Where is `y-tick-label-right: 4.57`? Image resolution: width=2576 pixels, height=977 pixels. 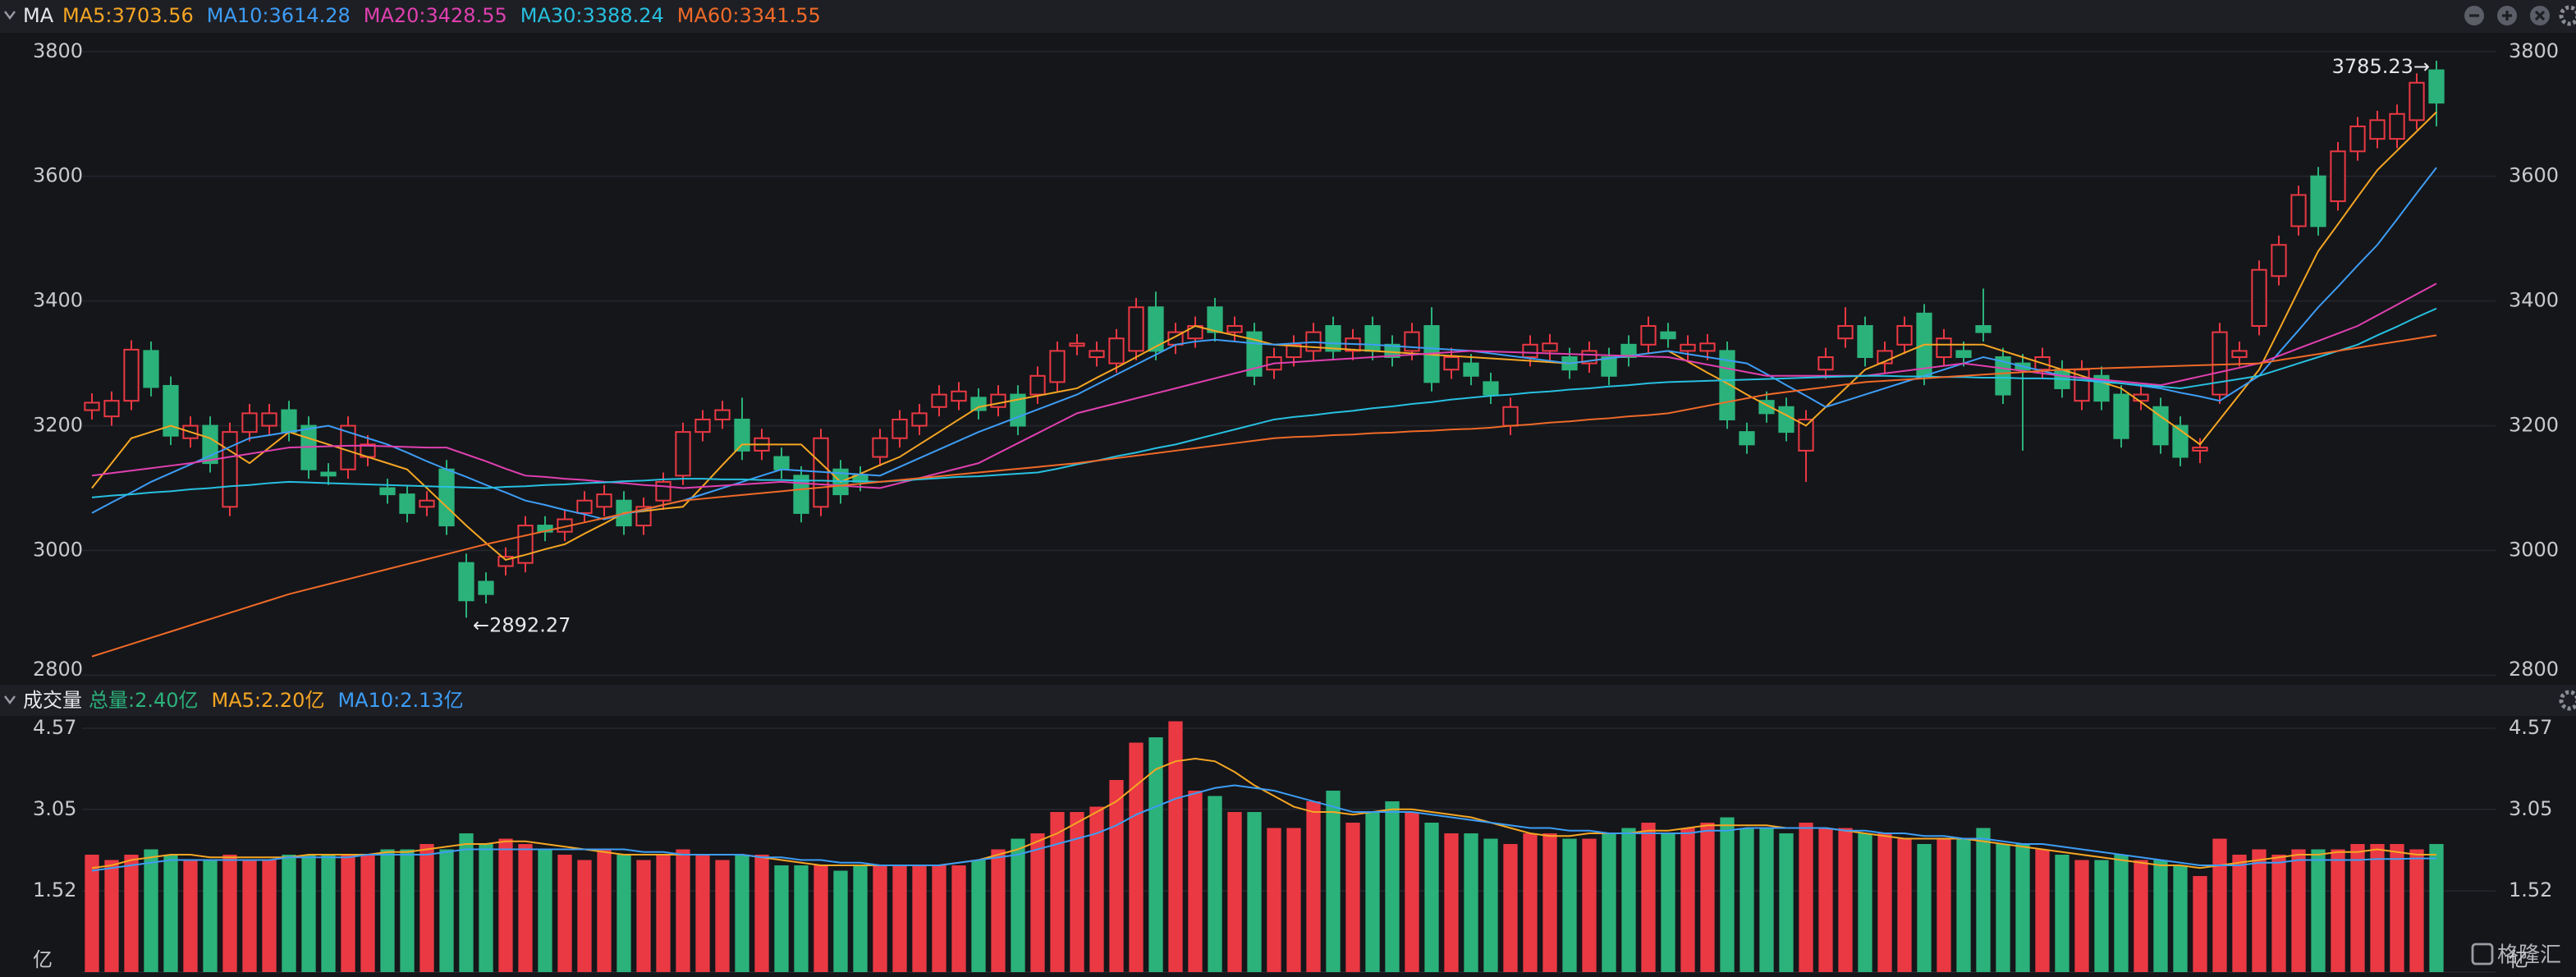 y-tick-label-right: 4.57 is located at coordinates (2530, 727).